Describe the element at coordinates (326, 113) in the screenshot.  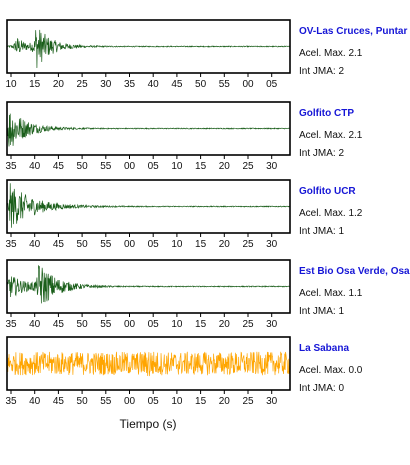
I see `station-name: Golfito CTP` at that location.